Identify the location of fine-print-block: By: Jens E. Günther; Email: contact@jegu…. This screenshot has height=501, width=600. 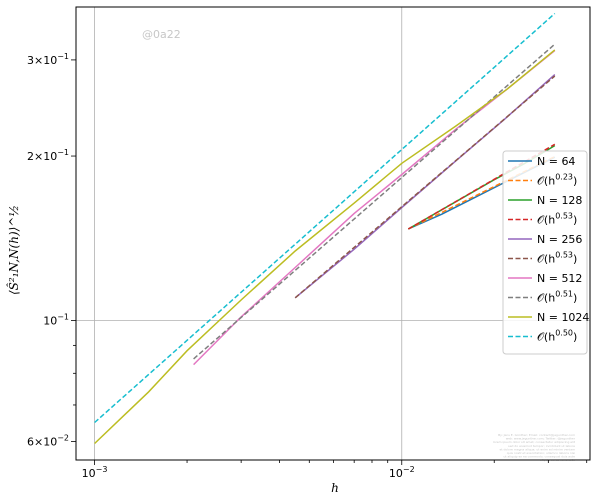
(534, 447).